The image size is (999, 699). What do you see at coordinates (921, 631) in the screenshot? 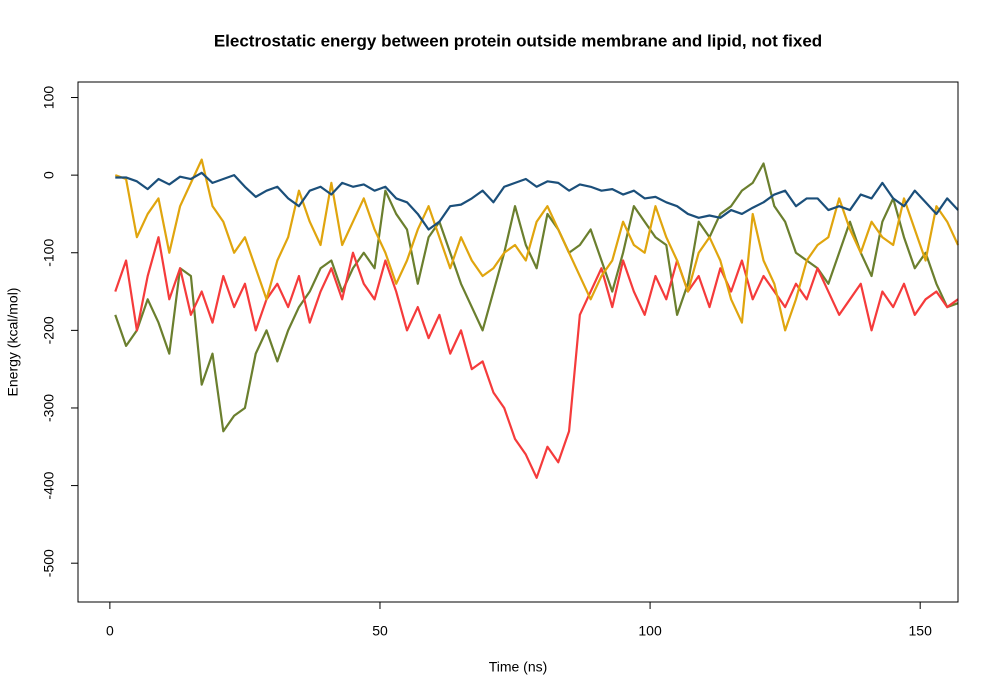
I see `x-tick-label: 150` at bounding box center [921, 631].